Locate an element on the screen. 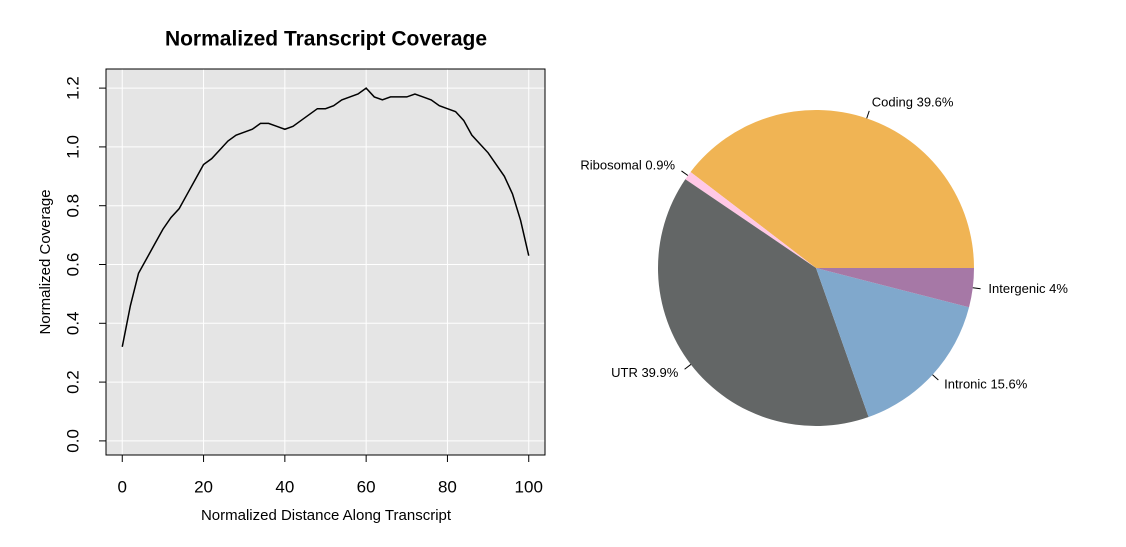 This screenshot has height=547, width=1126. slice-label: Ribosomal 0.9% is located at coordinates (627, 165).